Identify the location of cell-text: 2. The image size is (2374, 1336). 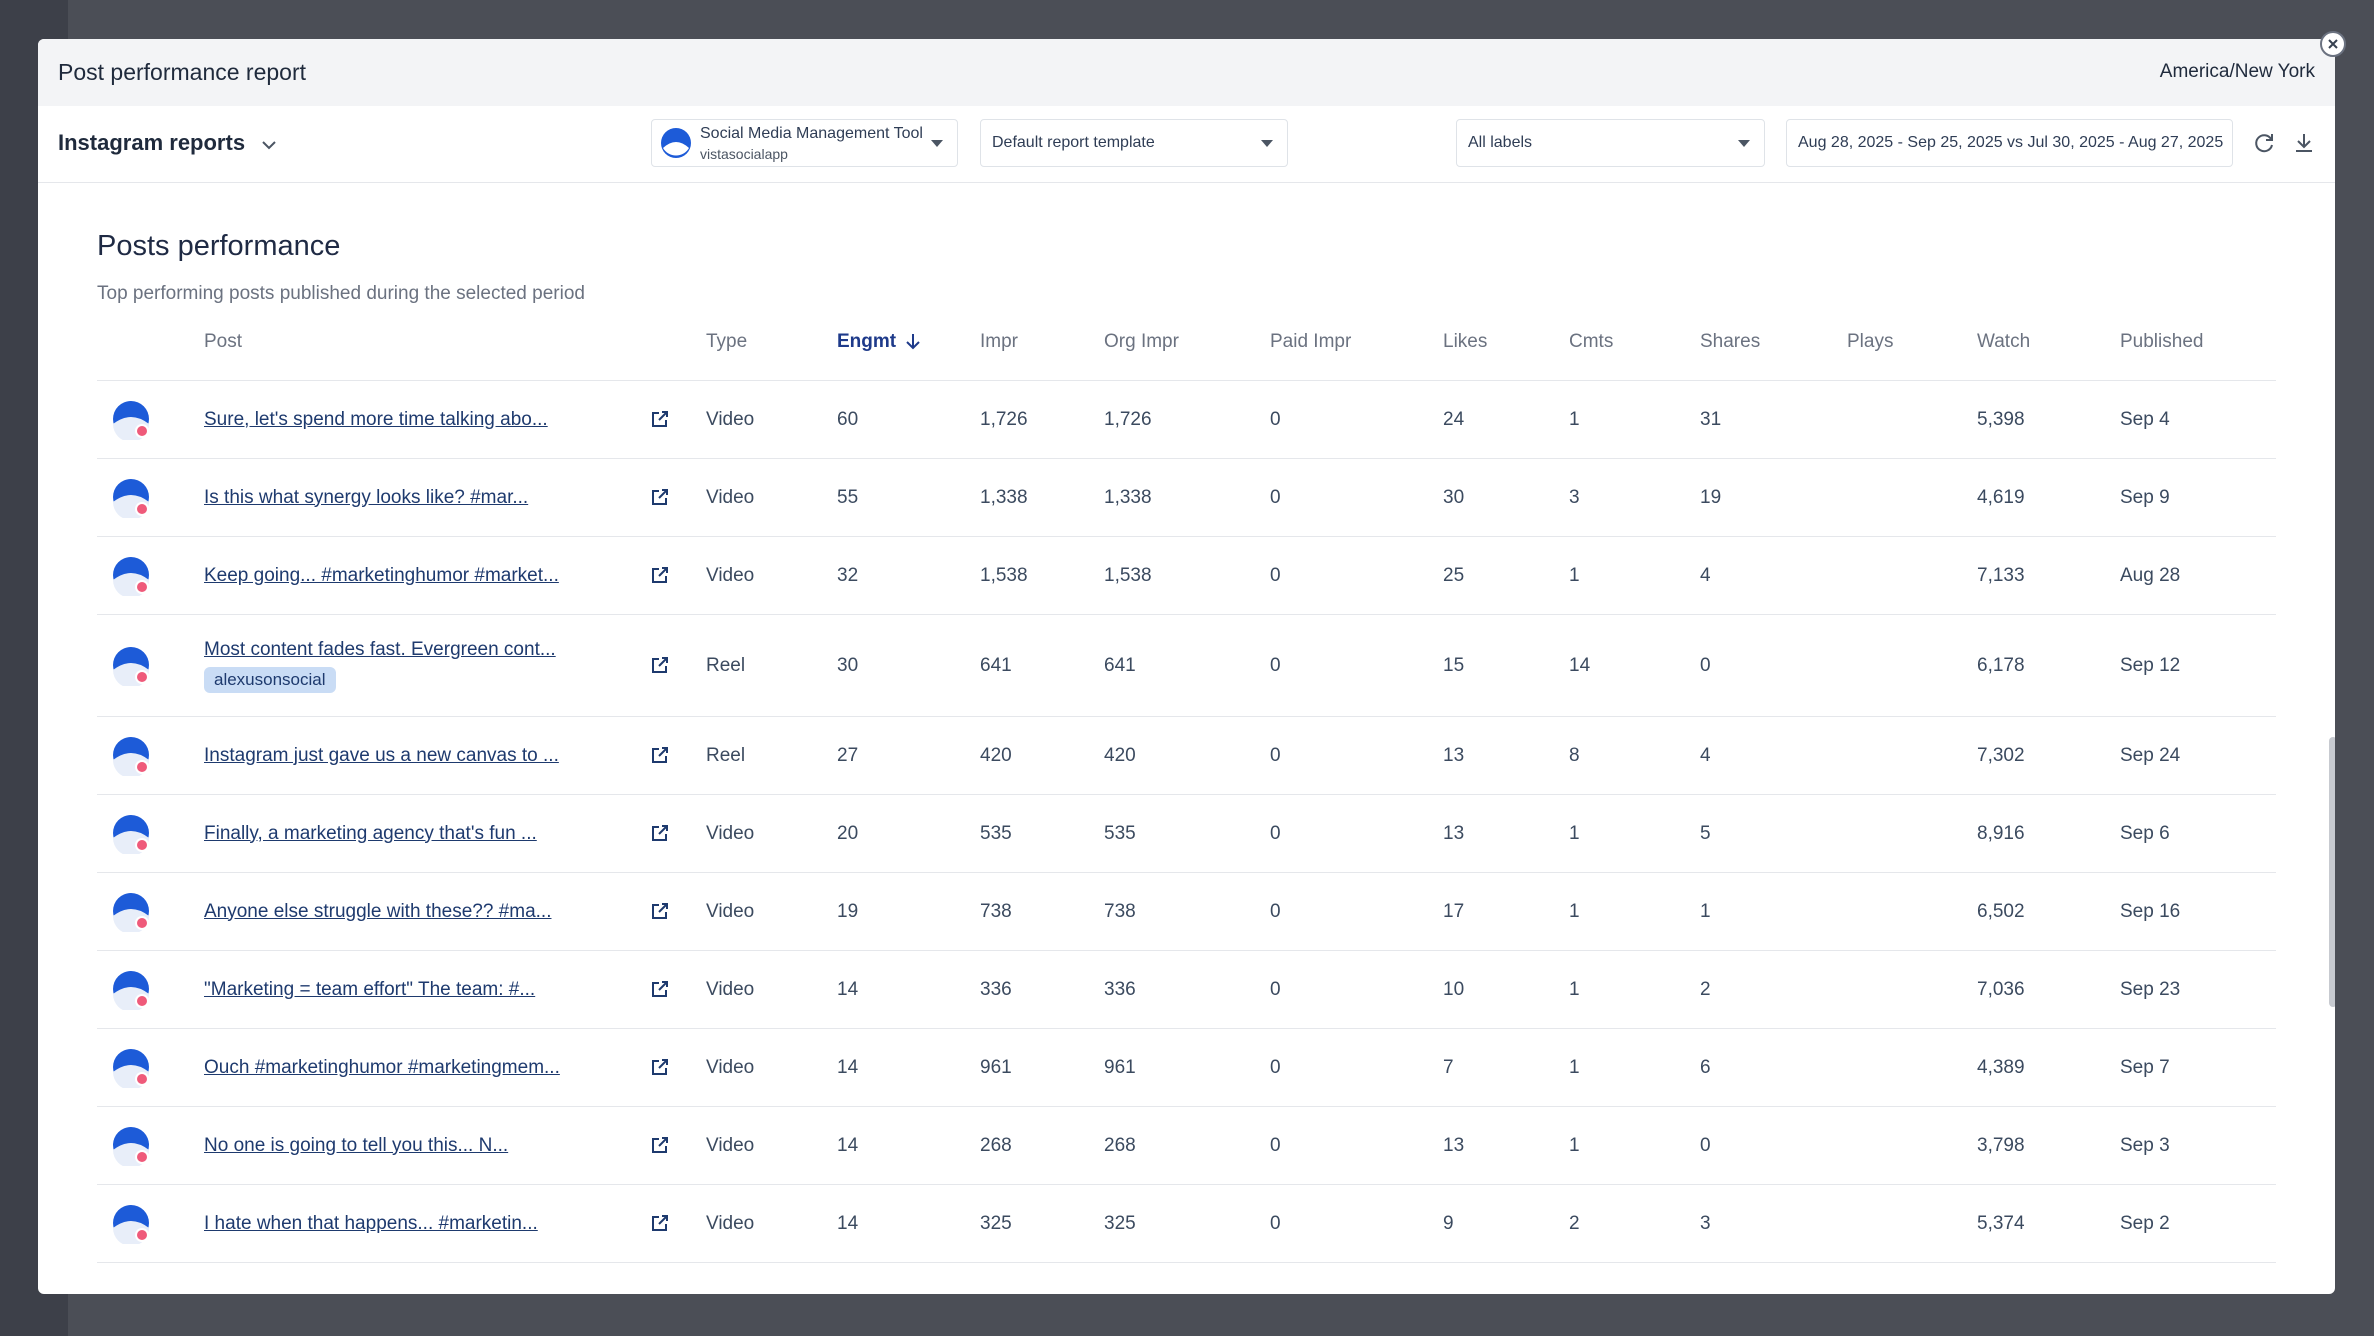
(1705, 989).